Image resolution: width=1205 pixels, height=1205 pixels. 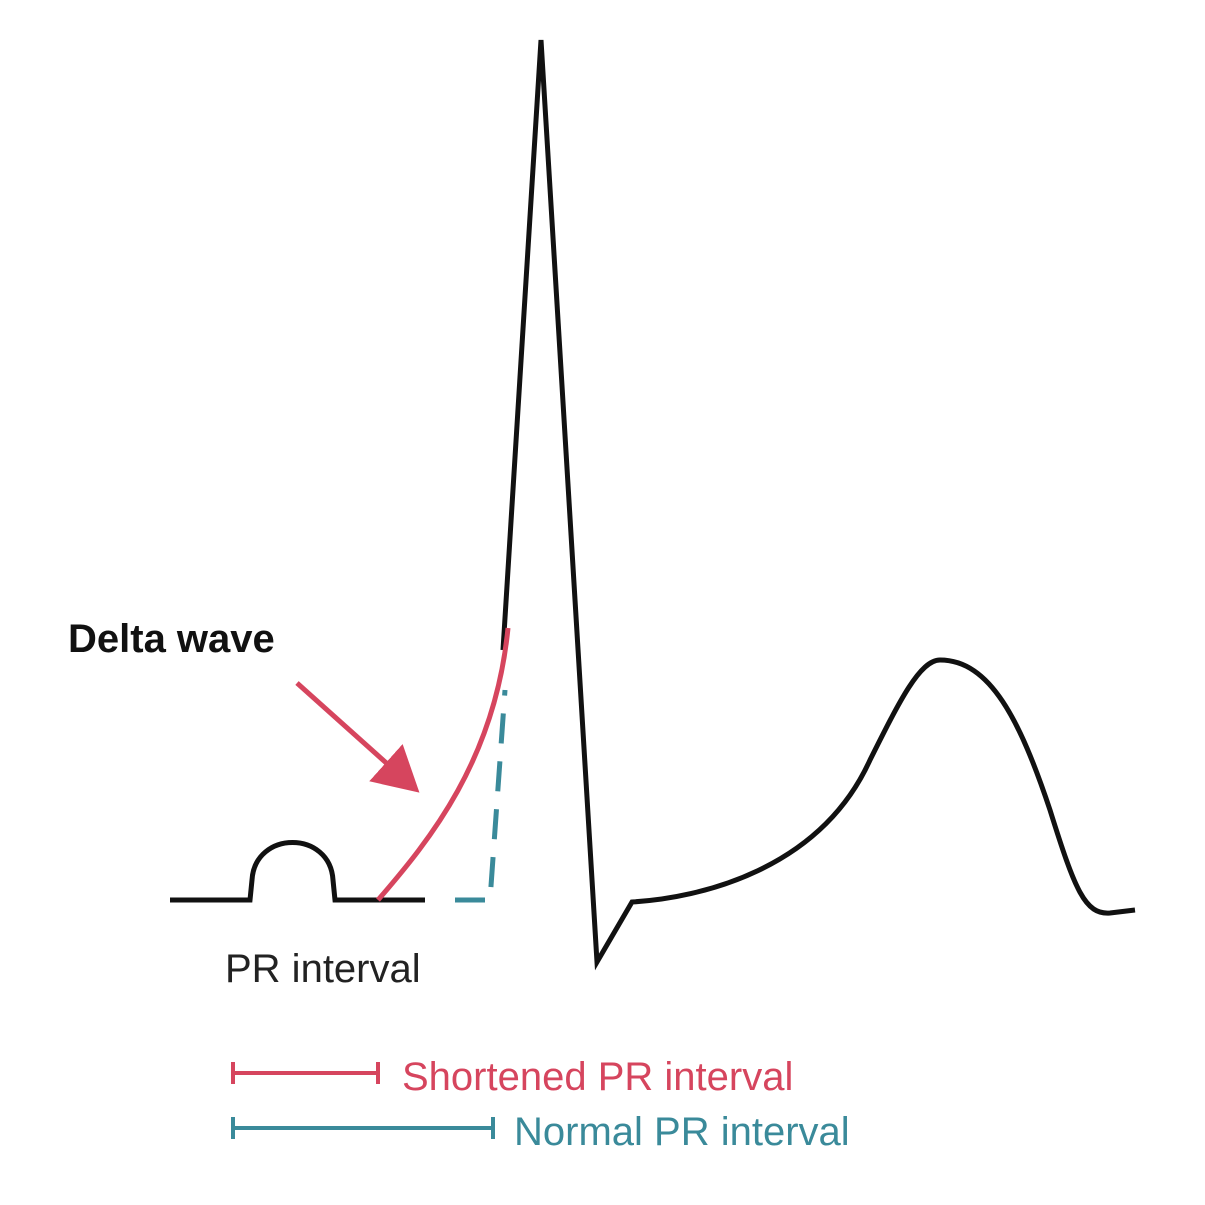 I want to click on legend-normal-label: Normal PR interval, so click(x=682, y=1132).